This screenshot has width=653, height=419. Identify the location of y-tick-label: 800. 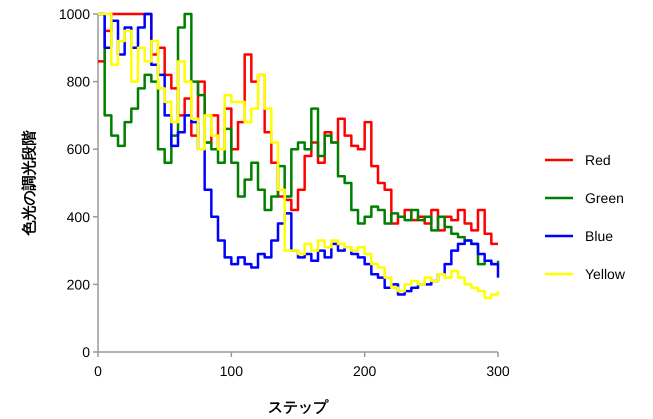
(78, 82).